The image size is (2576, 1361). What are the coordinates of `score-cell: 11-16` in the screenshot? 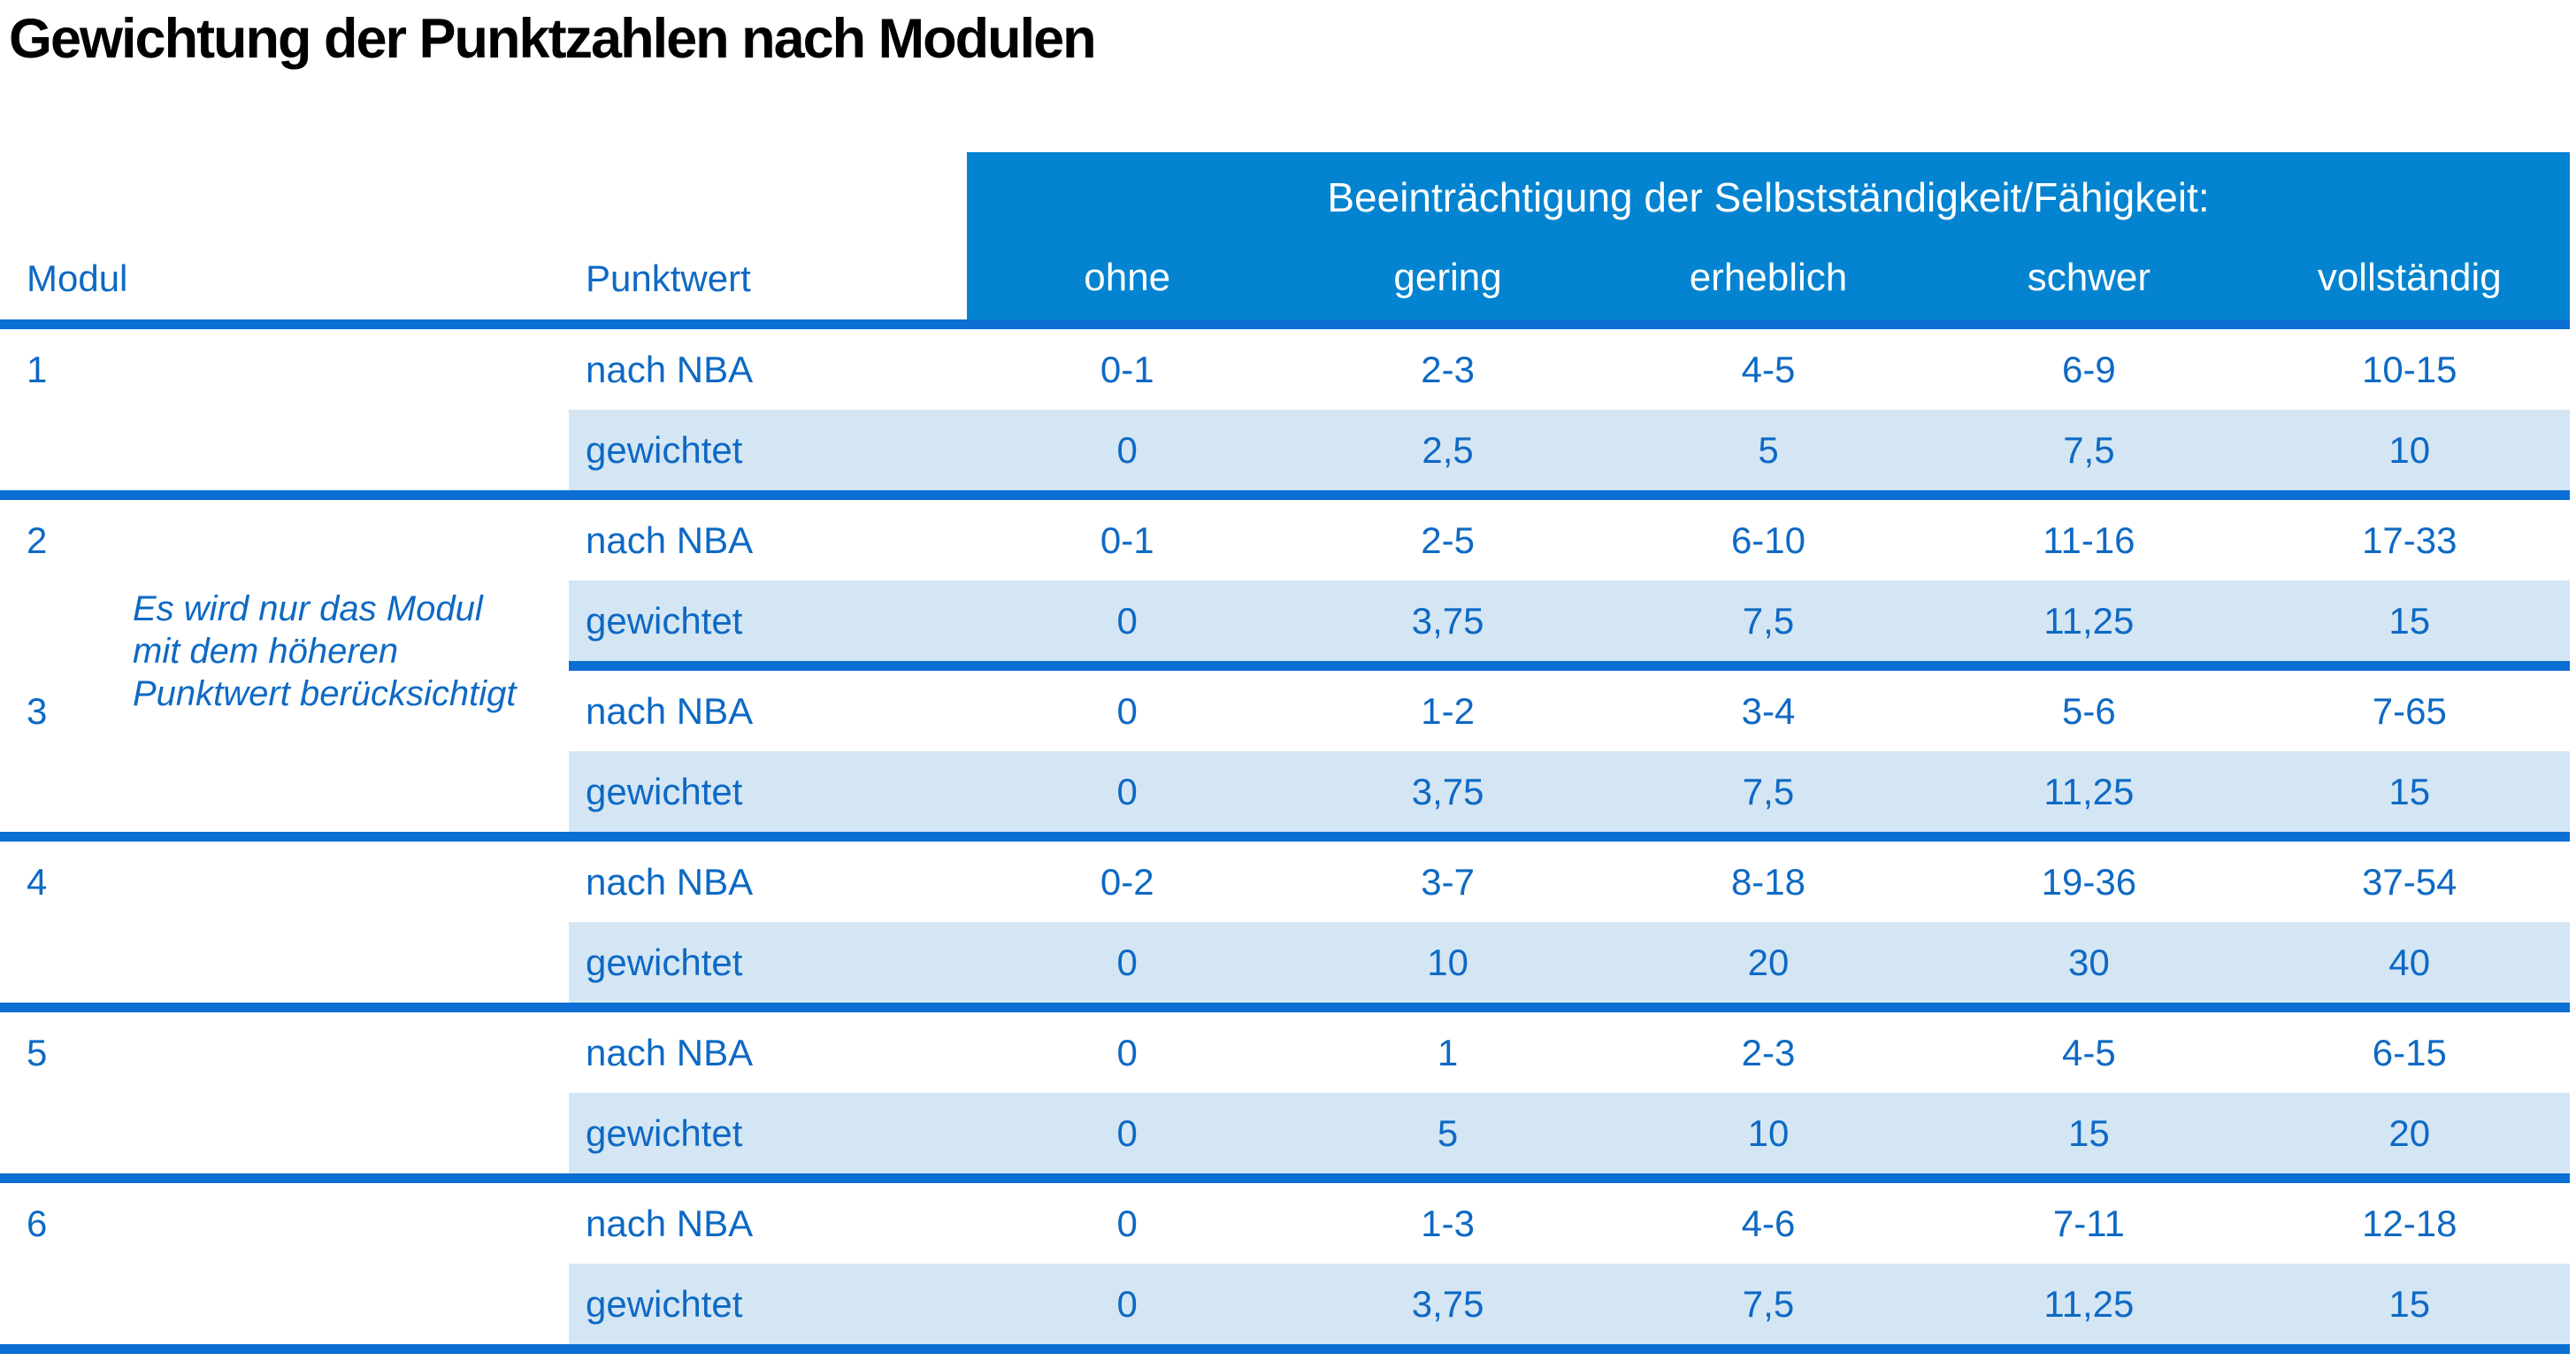 It's located at (2089, 540).